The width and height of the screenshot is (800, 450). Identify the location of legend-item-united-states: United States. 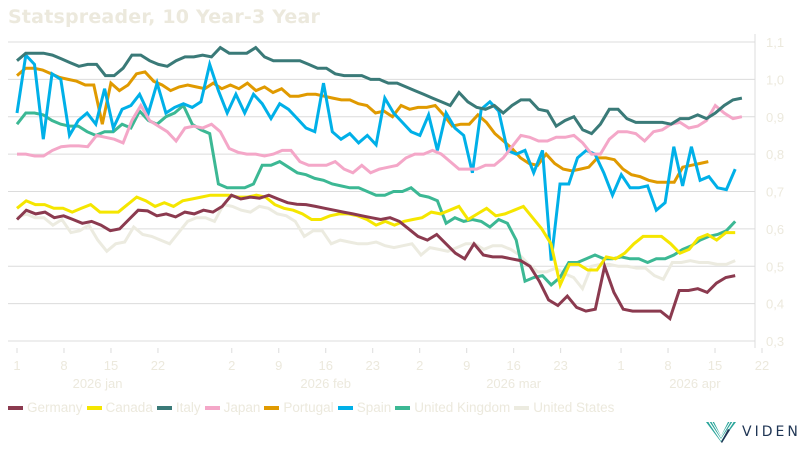
(564, 407).